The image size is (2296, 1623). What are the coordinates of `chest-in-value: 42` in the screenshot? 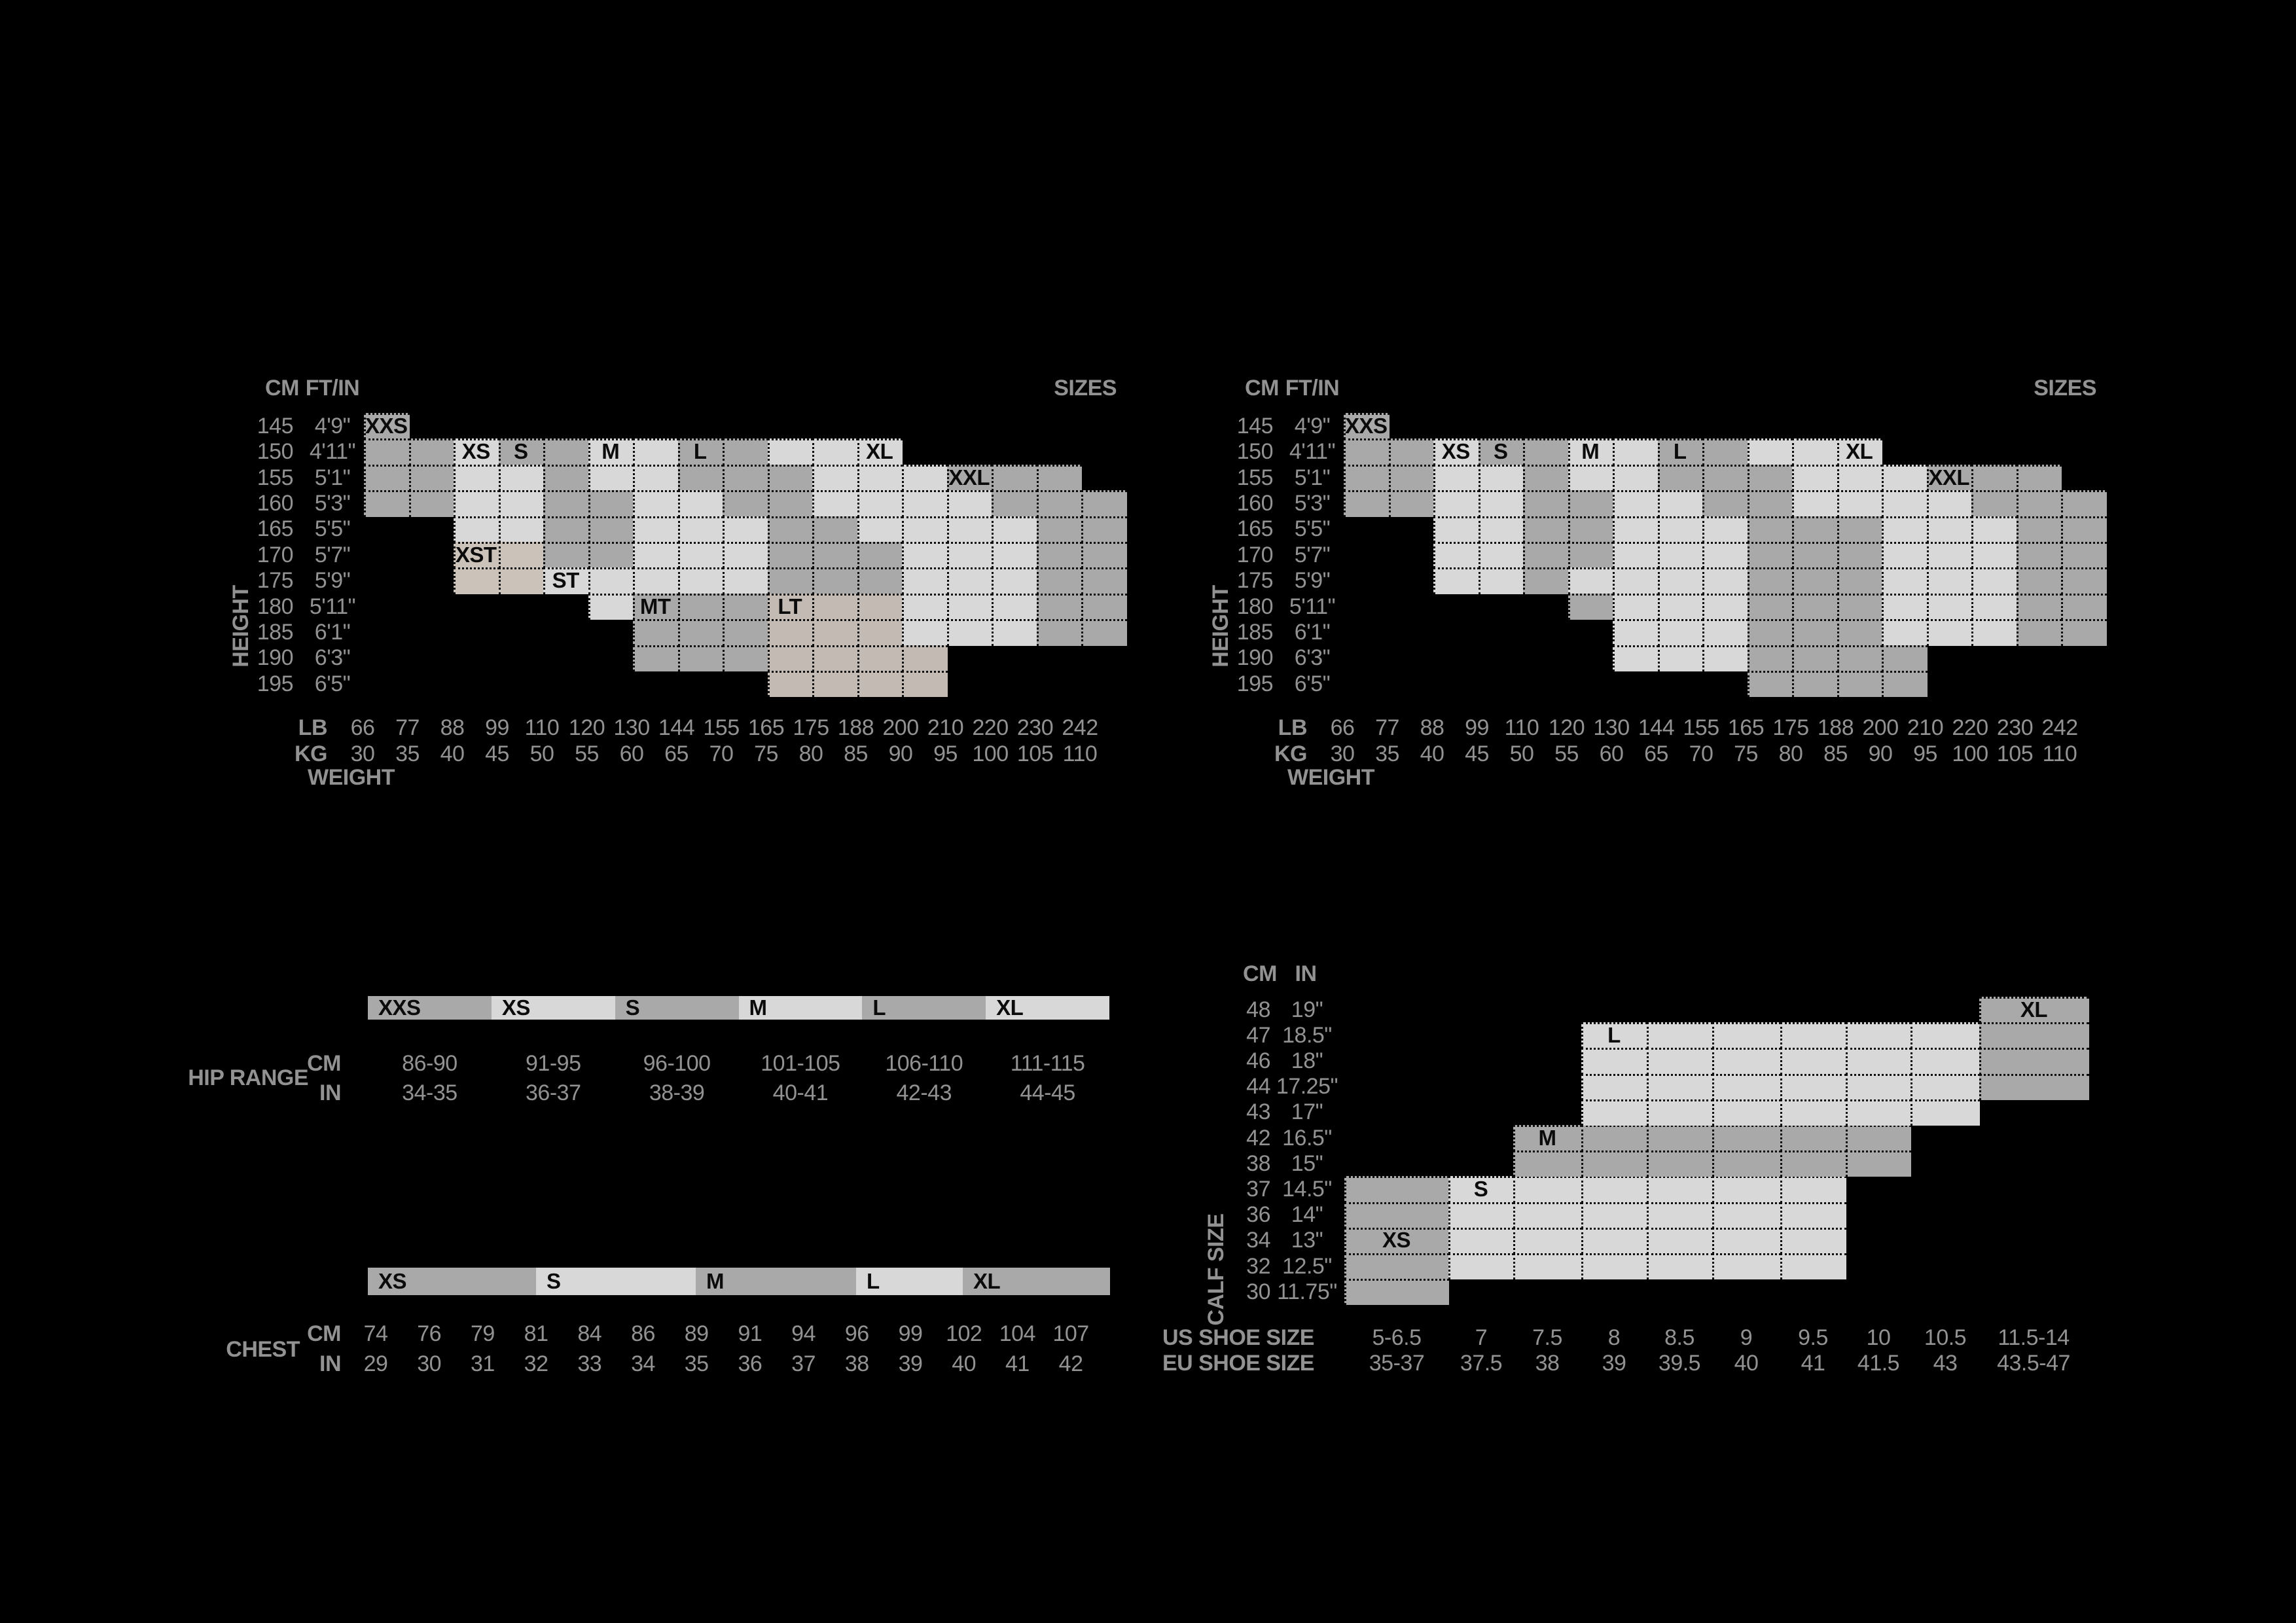 It's located at (1070, 1363).